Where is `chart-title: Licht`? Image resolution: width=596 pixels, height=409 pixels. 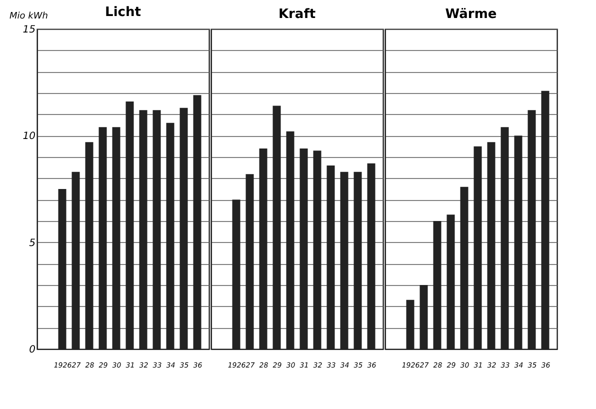
chart-title: Licht is located at coordinates (123, 12).